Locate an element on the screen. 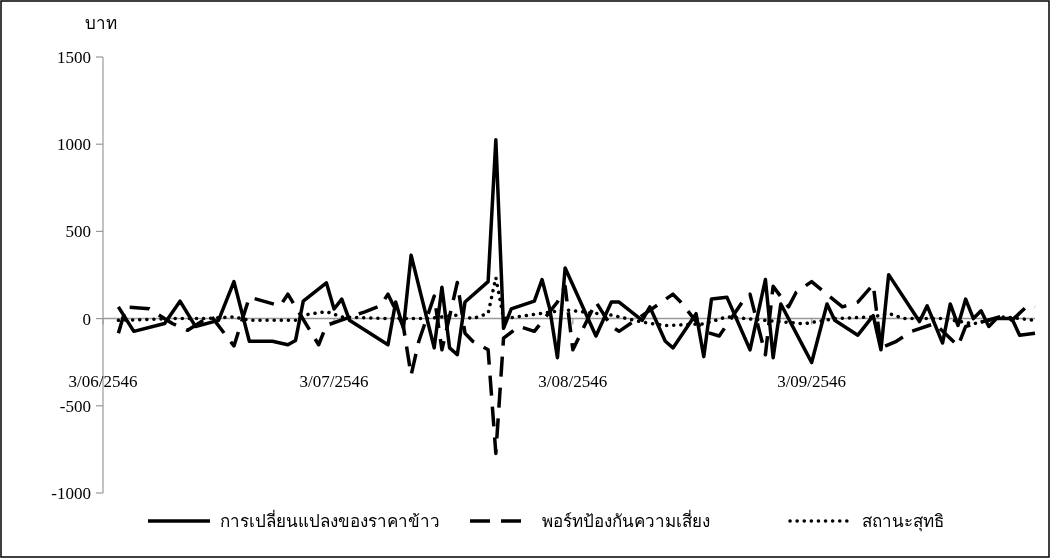  legend-label: การเปลี่ยนแปลงของราคาข้าว is located at coordinates (330, 520).